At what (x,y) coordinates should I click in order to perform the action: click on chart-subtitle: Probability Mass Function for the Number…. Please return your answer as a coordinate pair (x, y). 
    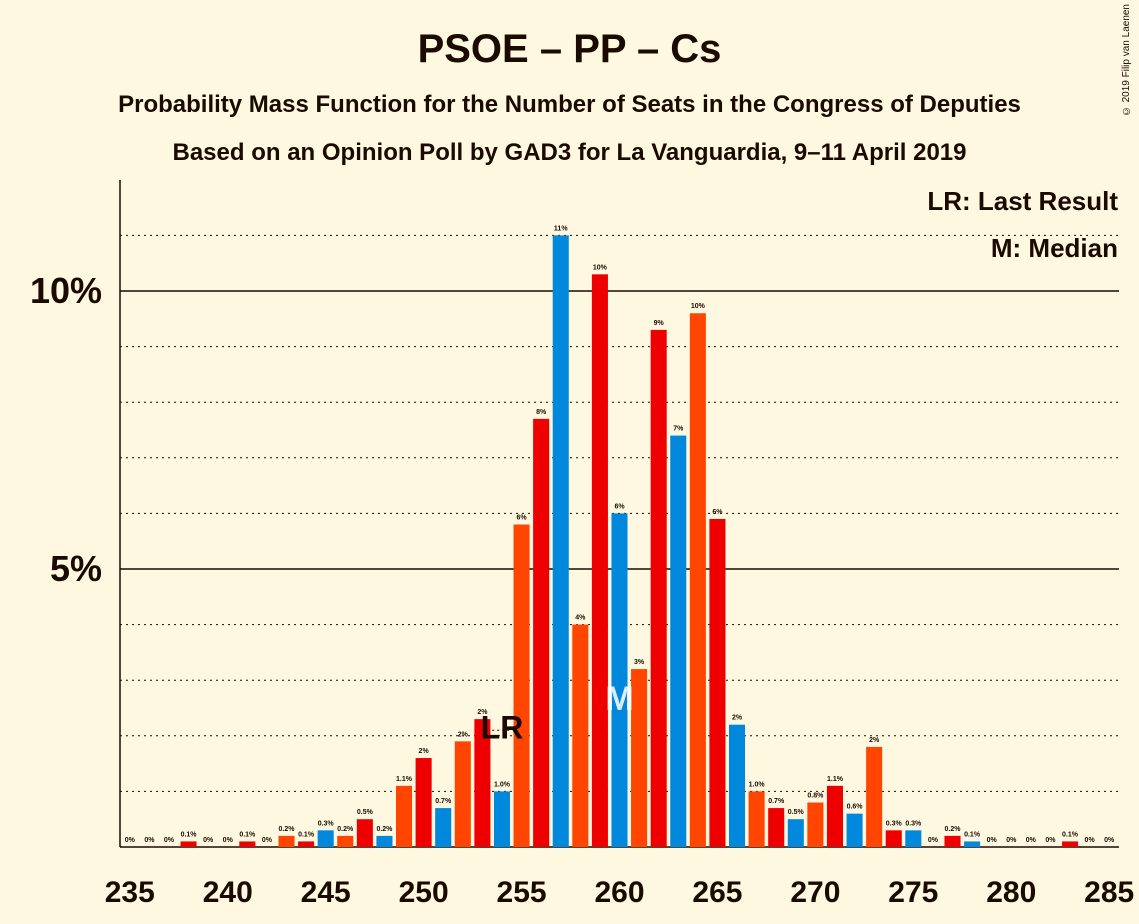
    Looking at the image, I should click on (569, 104).